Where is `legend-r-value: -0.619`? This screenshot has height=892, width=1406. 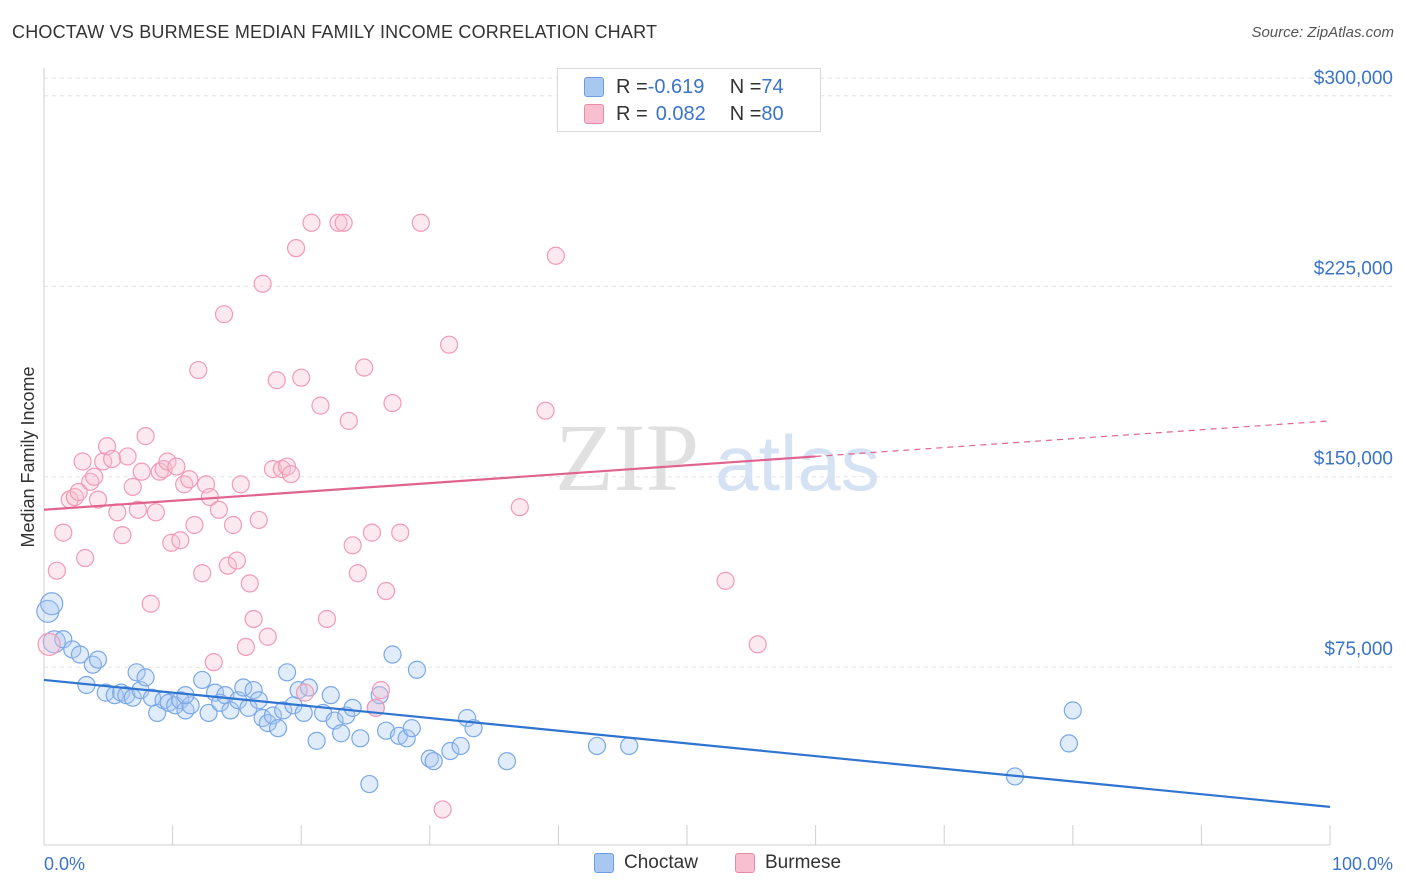
legend-r-value: -0.619 is located at coordinates (676, 86).